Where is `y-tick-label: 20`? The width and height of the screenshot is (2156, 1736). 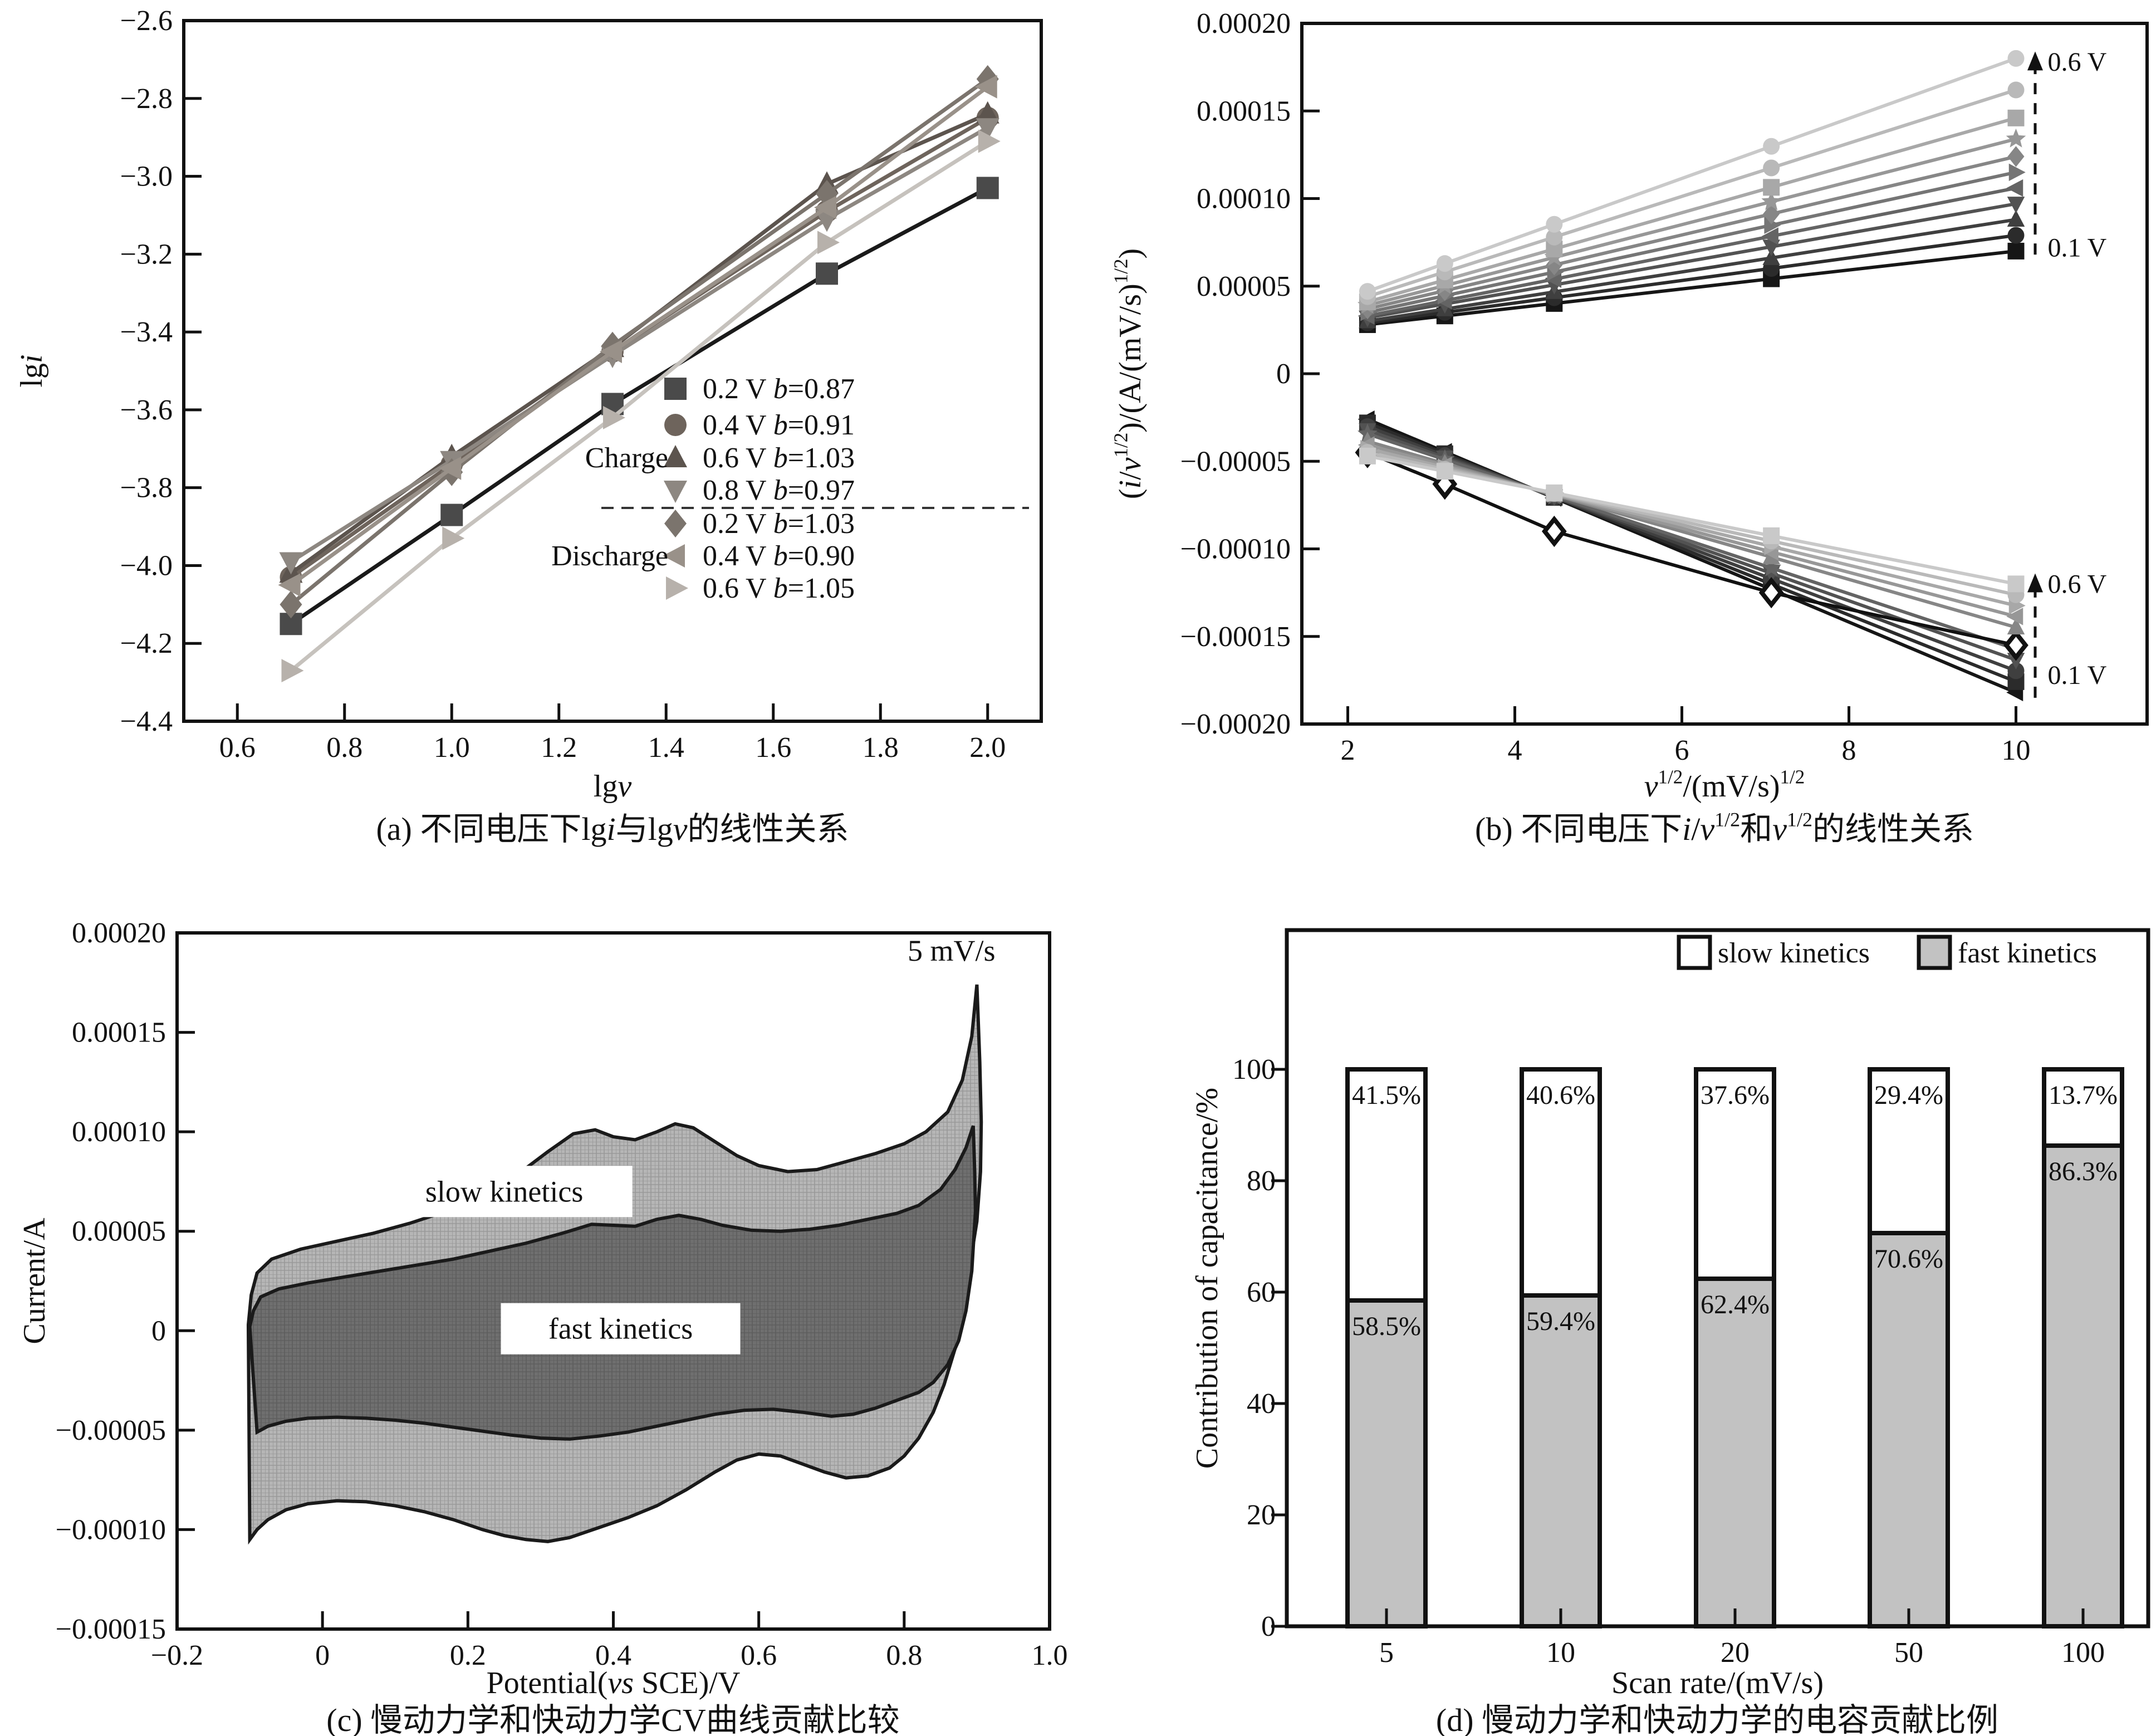
y-tick-label: 20 is located at coordinates (1261, 1515).